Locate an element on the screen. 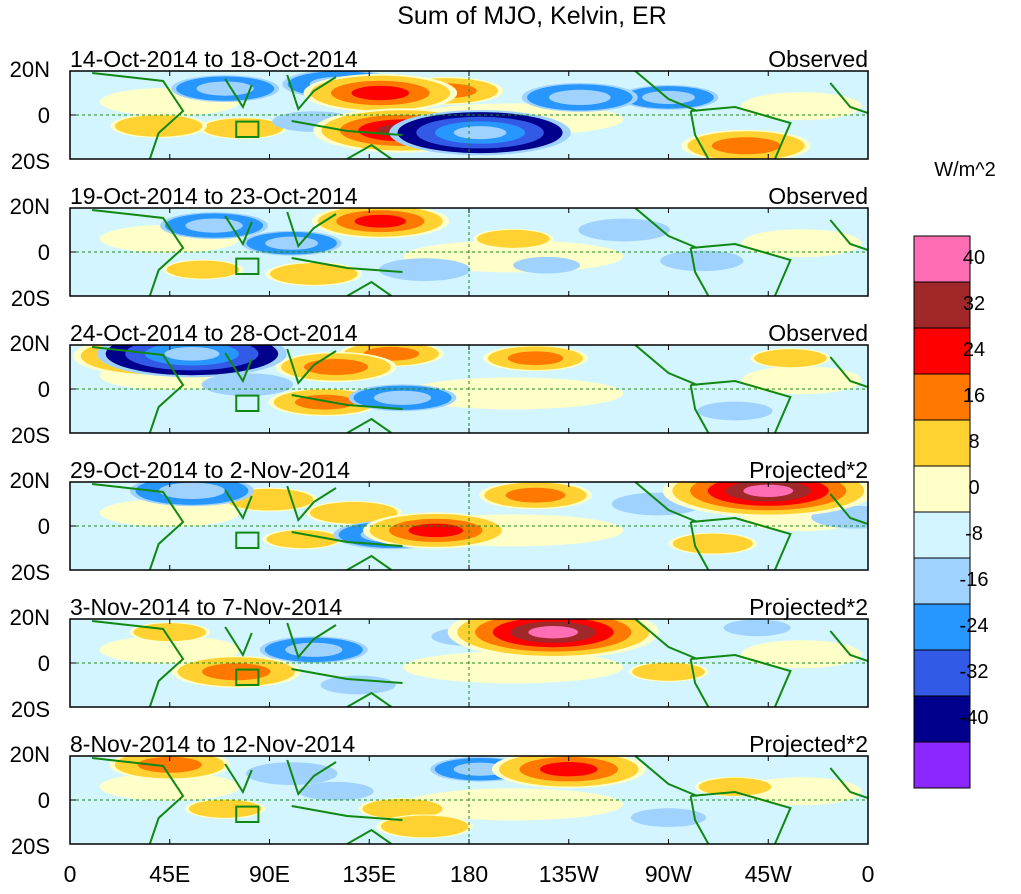 The height and width of the screenshot is (894, 1021). colorbar-label: -24 is located at coordinates (974, 626).